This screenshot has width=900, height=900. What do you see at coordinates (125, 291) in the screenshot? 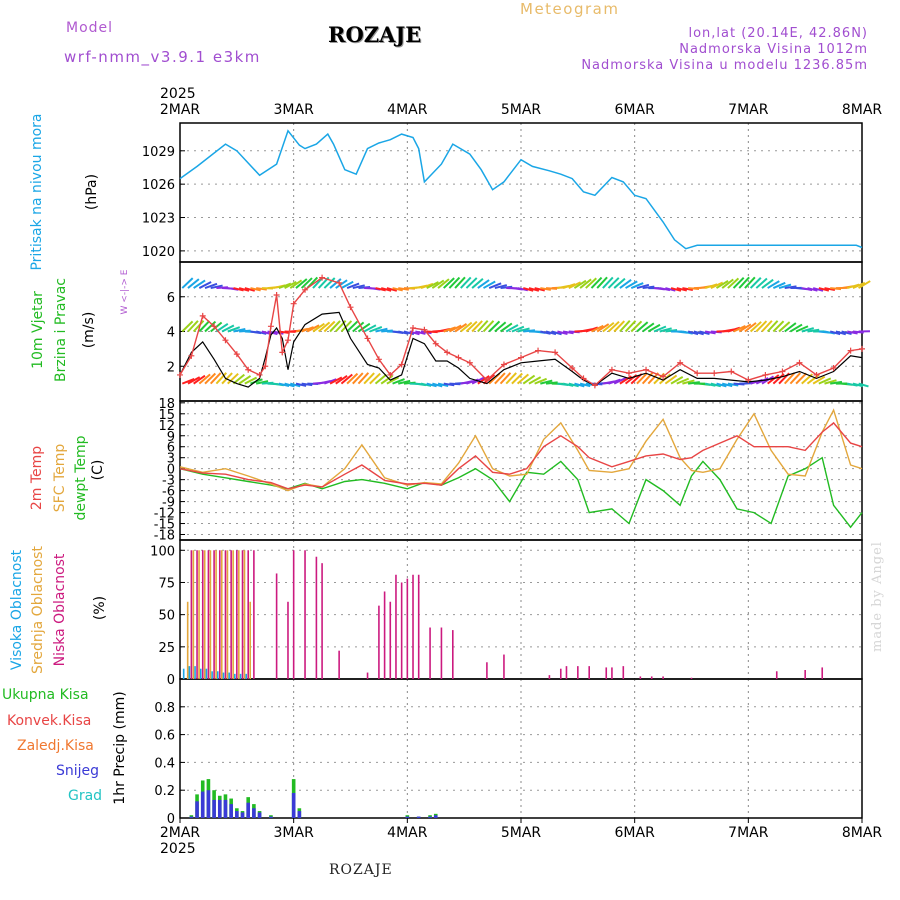
I see `wind-compass-label: W <-|-> E` at bounding box center [125, 291].